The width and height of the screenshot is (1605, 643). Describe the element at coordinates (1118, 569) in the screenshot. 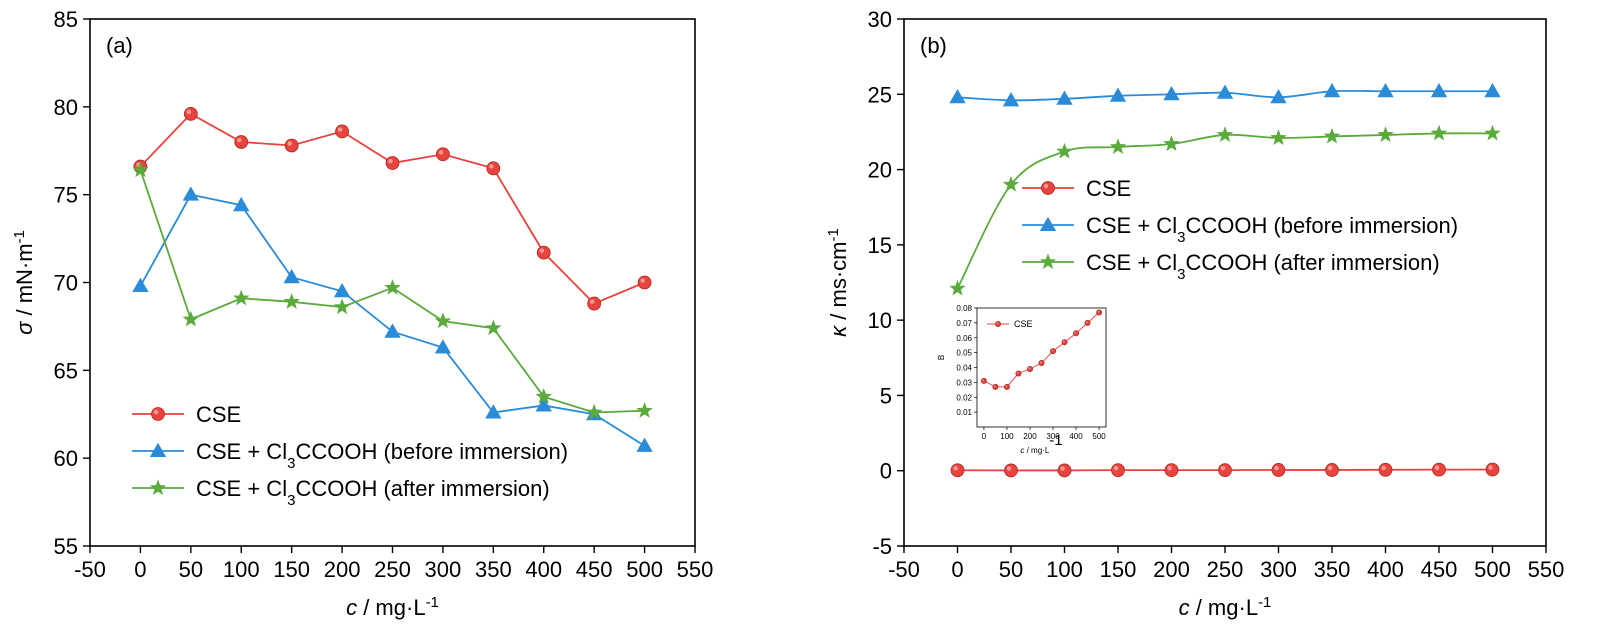

I see `x-tick-label: 150` at that location.